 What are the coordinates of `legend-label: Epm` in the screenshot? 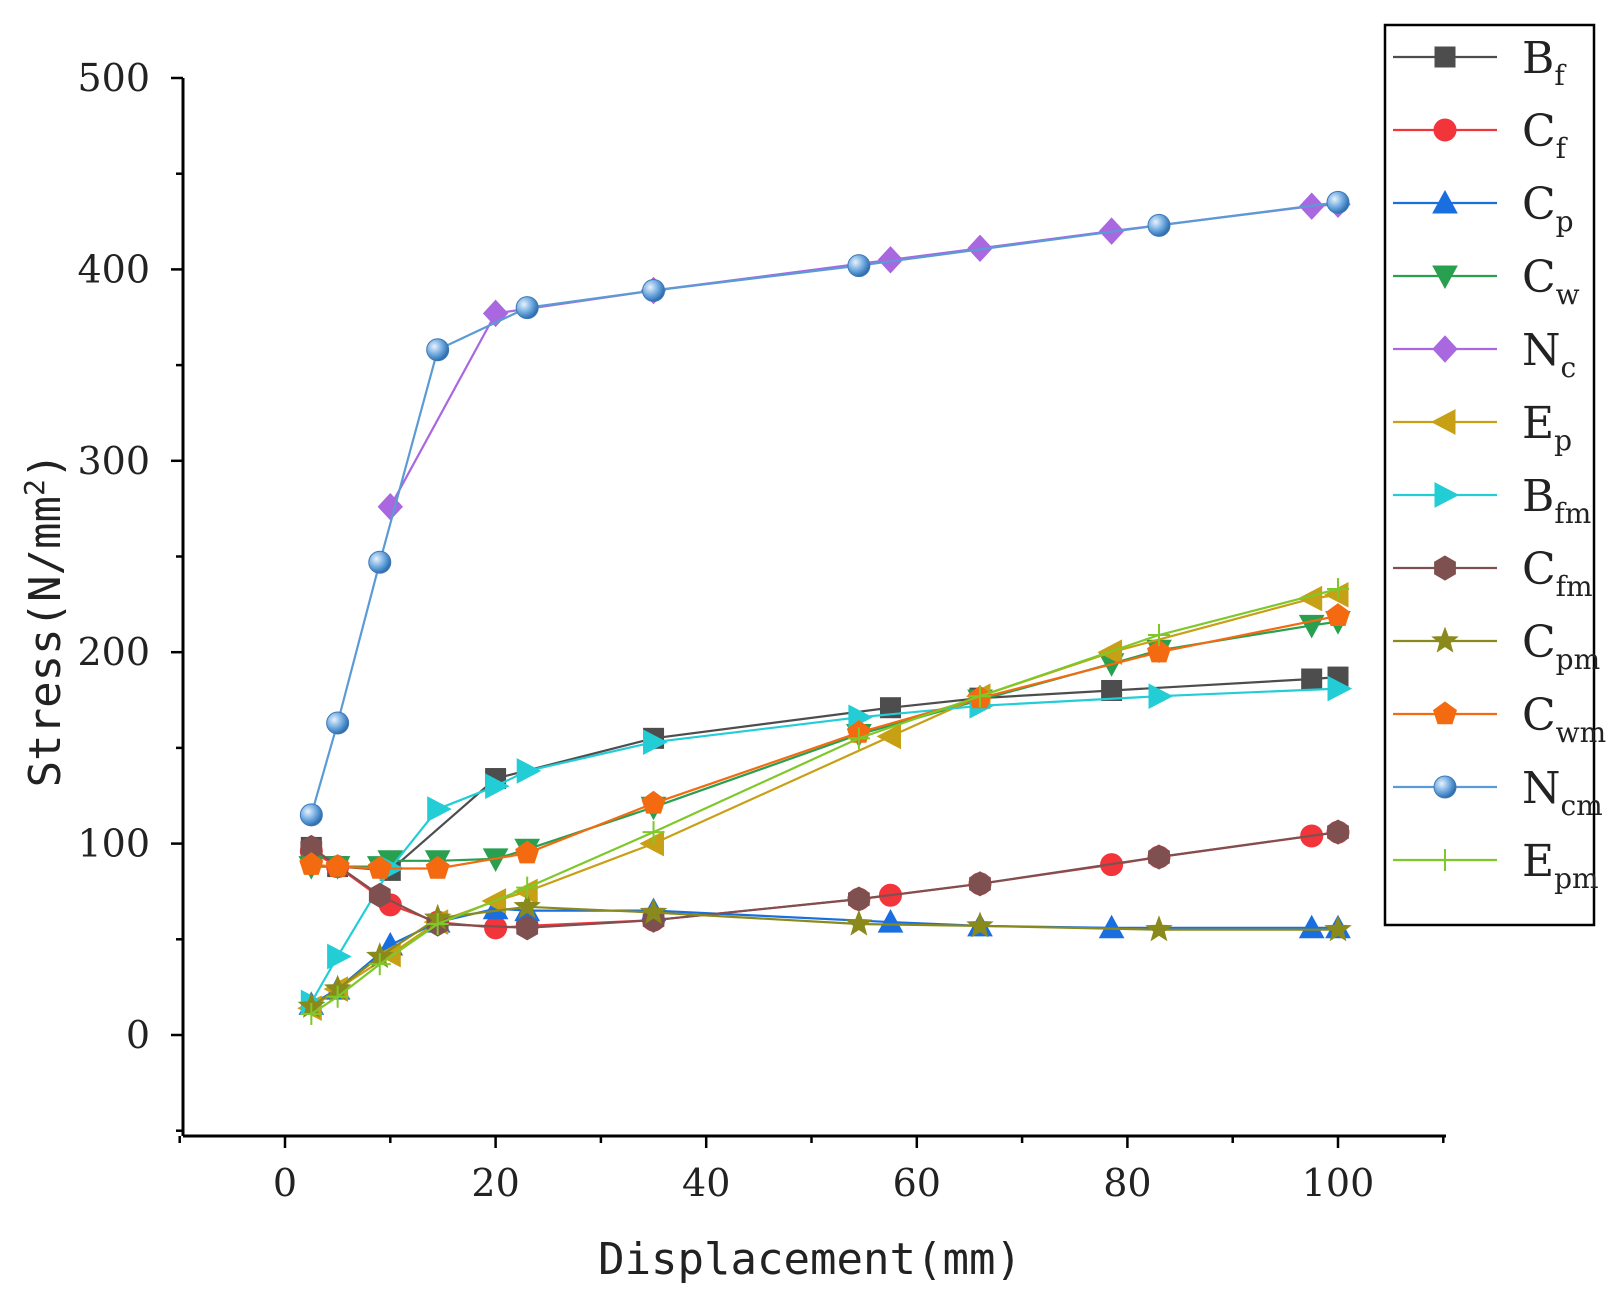 It's located at (1560, 865).